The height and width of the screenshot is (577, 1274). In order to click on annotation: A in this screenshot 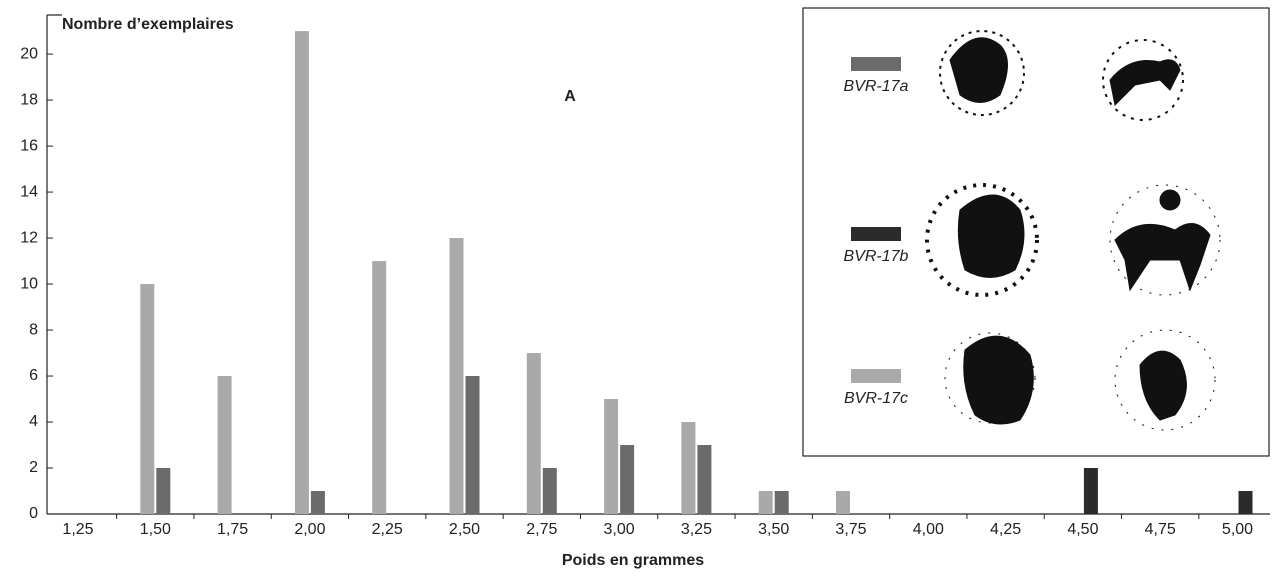, I will do `click(570, 96)`.